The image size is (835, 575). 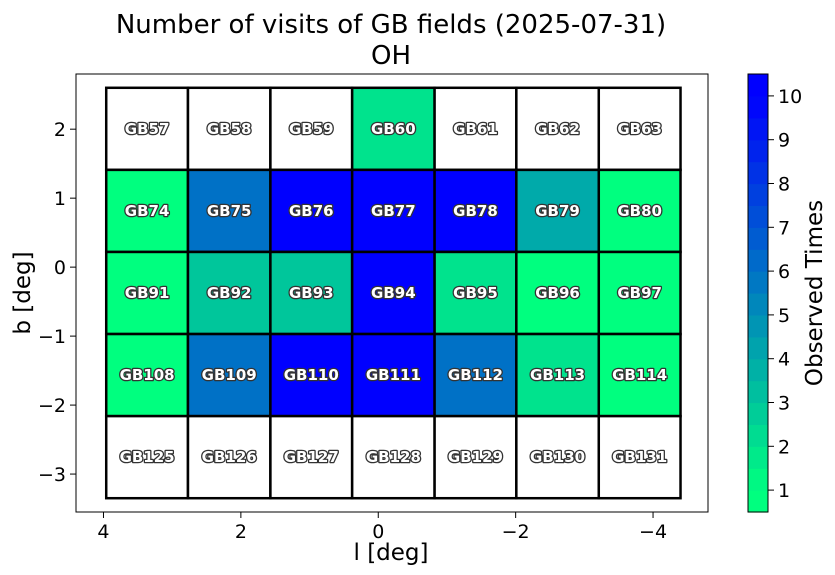 What do you see at coordinates (639, 375) in the screenshot?
I see `field-label: GB114` at bounding box center [639, 375].